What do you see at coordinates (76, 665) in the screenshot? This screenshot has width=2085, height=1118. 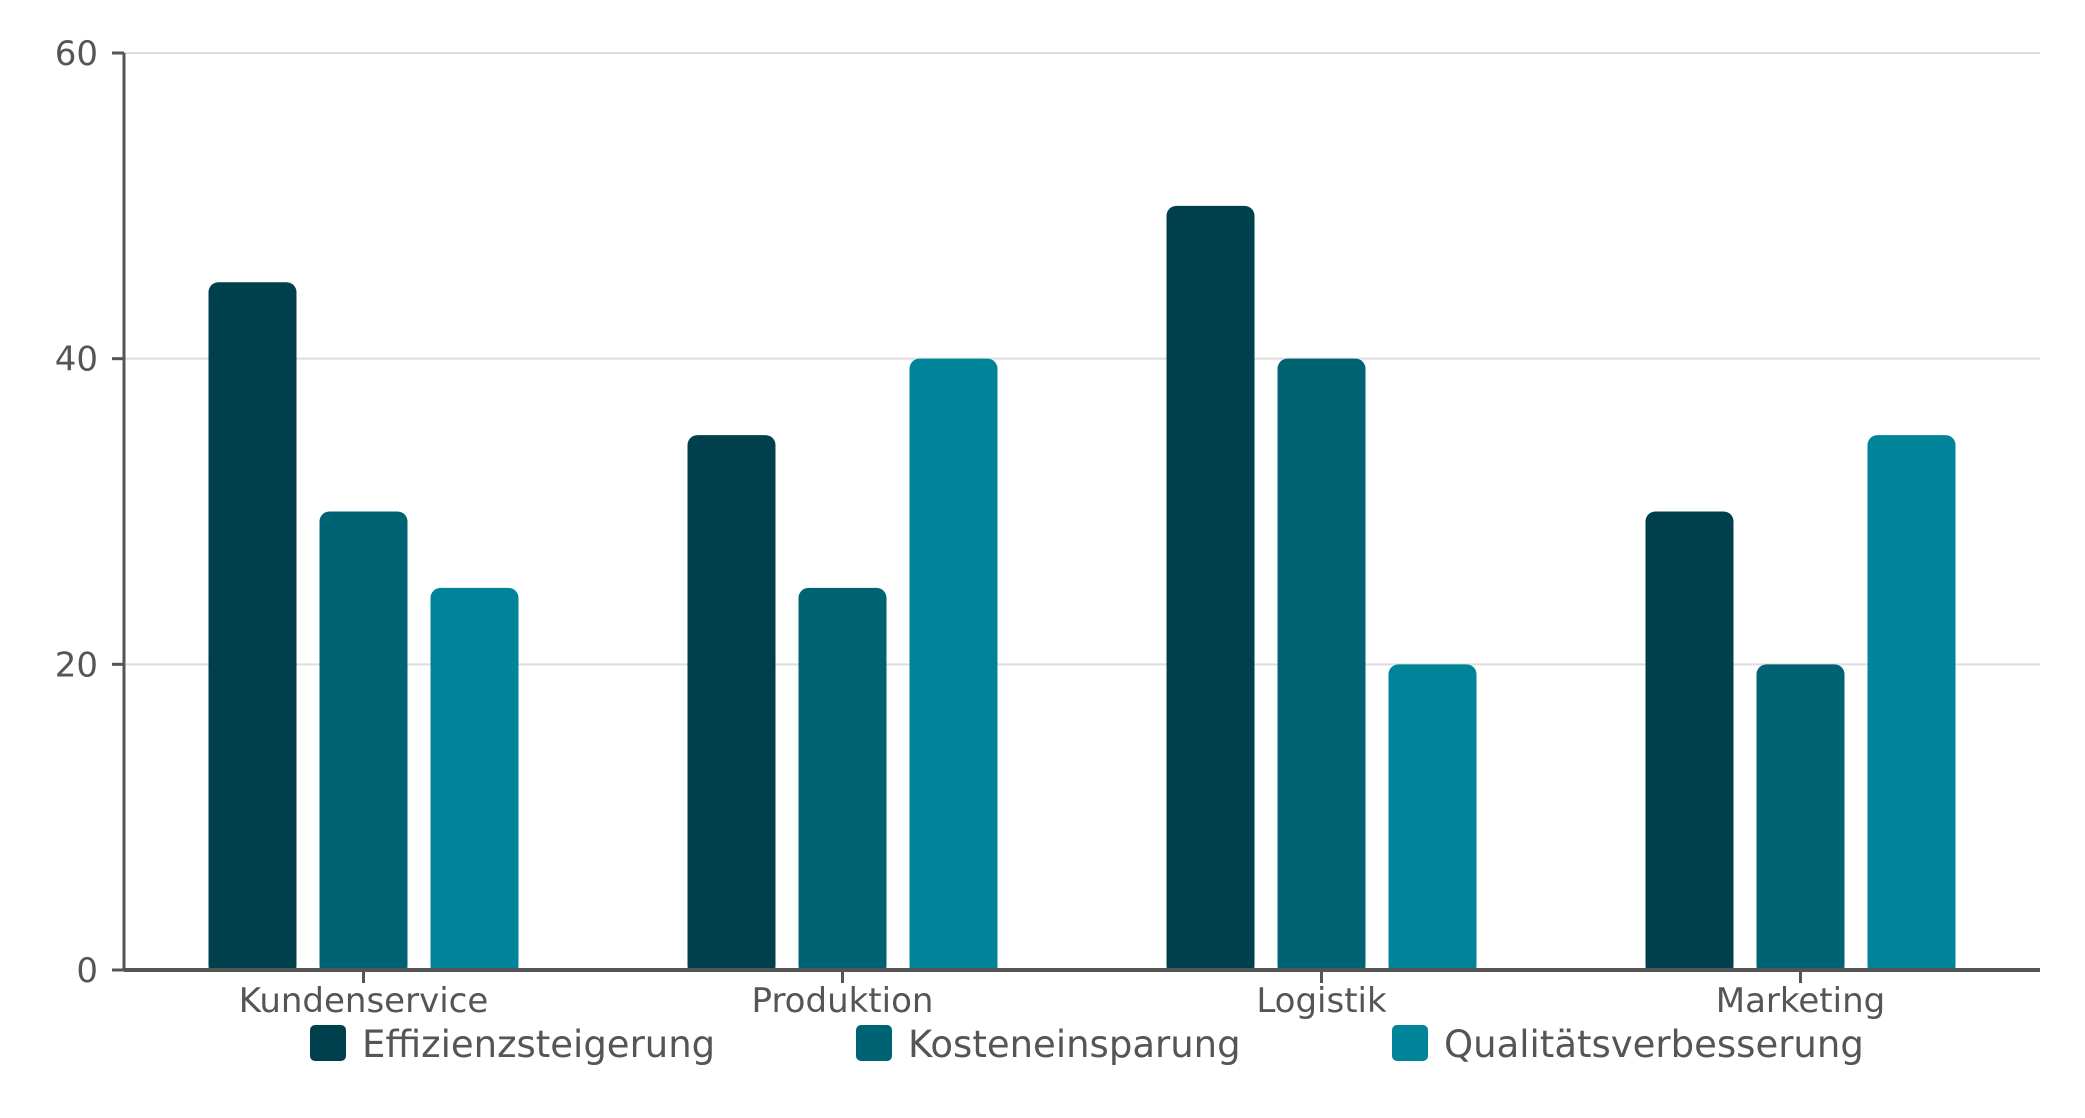 I see `y-tick-label: 20` at bounding box center [76, 665].